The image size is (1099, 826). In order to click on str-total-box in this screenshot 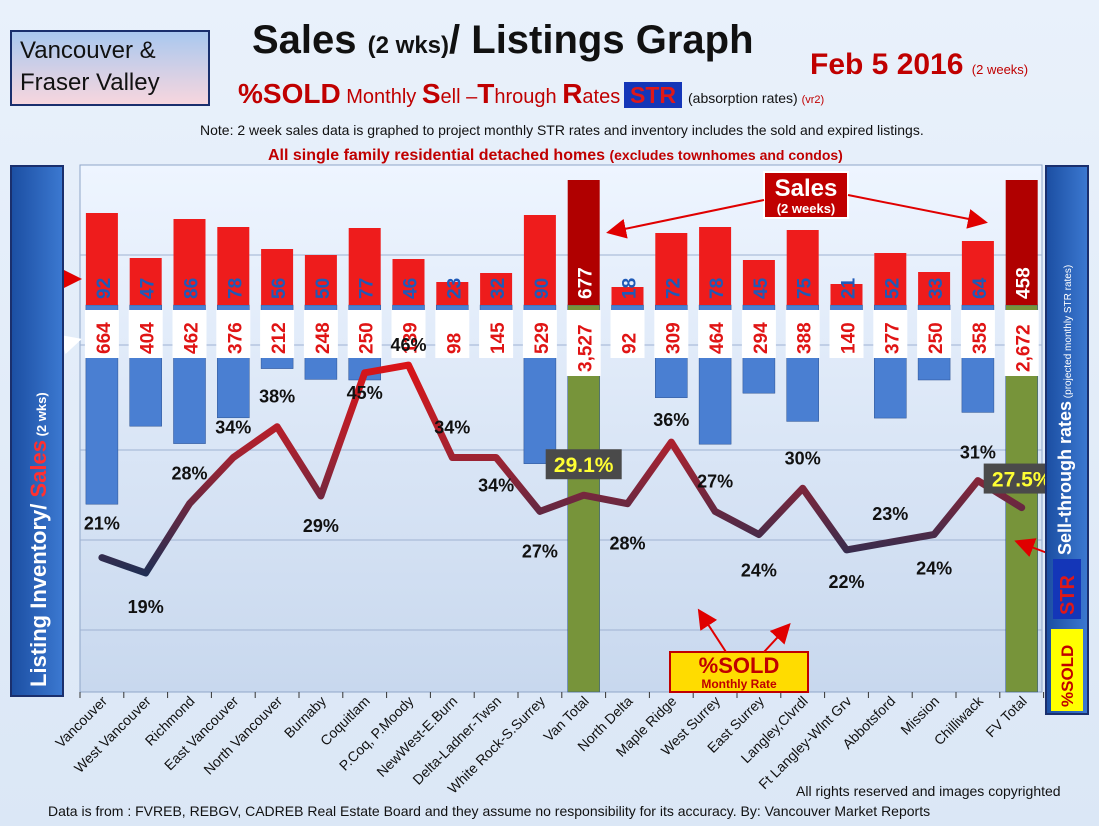, I will do `click(583, 464)`.